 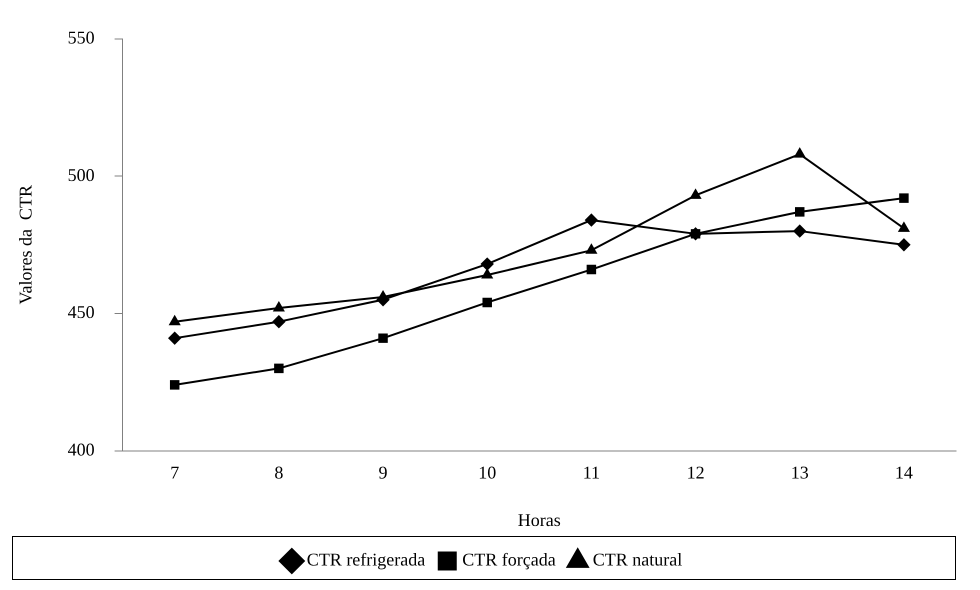 I want to click on x-tick-label: 9, so click(x=383, y=472).